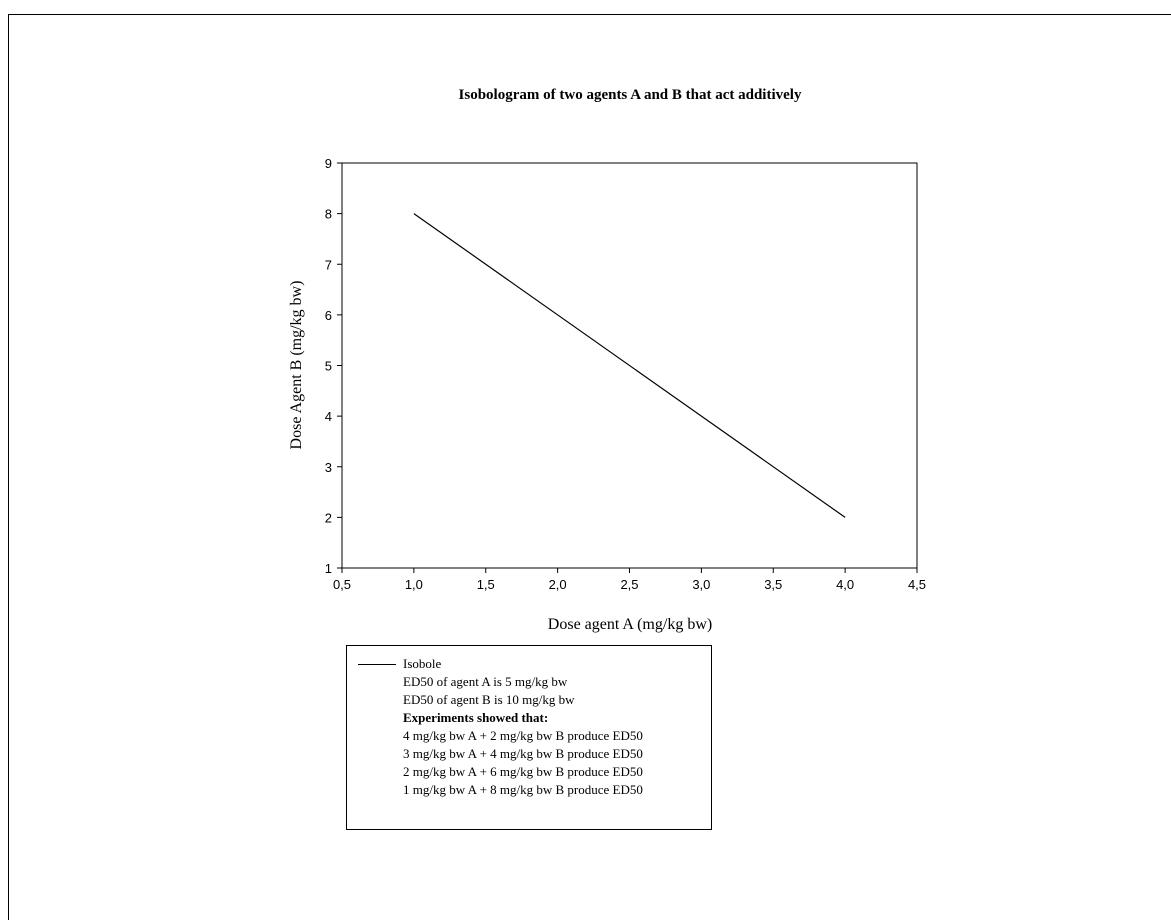  What do you see at coordinates (422, 663) in the screenshot?
I see `legend-item-isobole: Isobole` at bounding box center [422, 663].